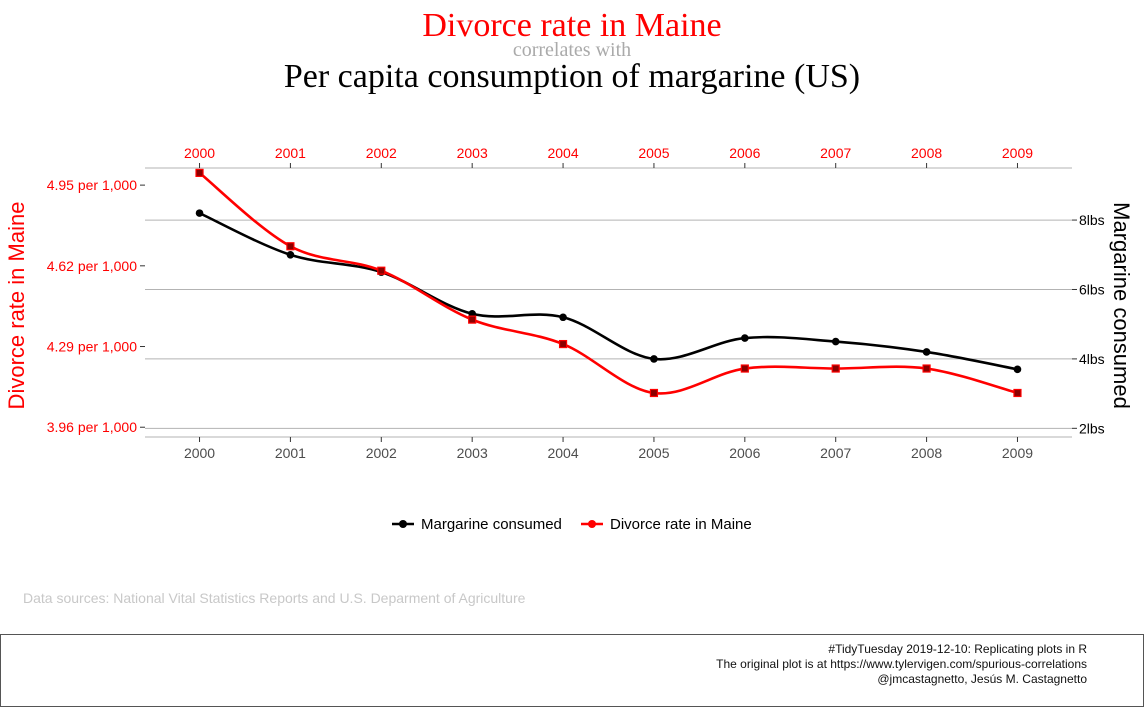 This screenshot has width=1144, height=707. Describe the element at coordinates (572, 50) in the screenshot. I see `chart-connector-text: correlates with` at that location.